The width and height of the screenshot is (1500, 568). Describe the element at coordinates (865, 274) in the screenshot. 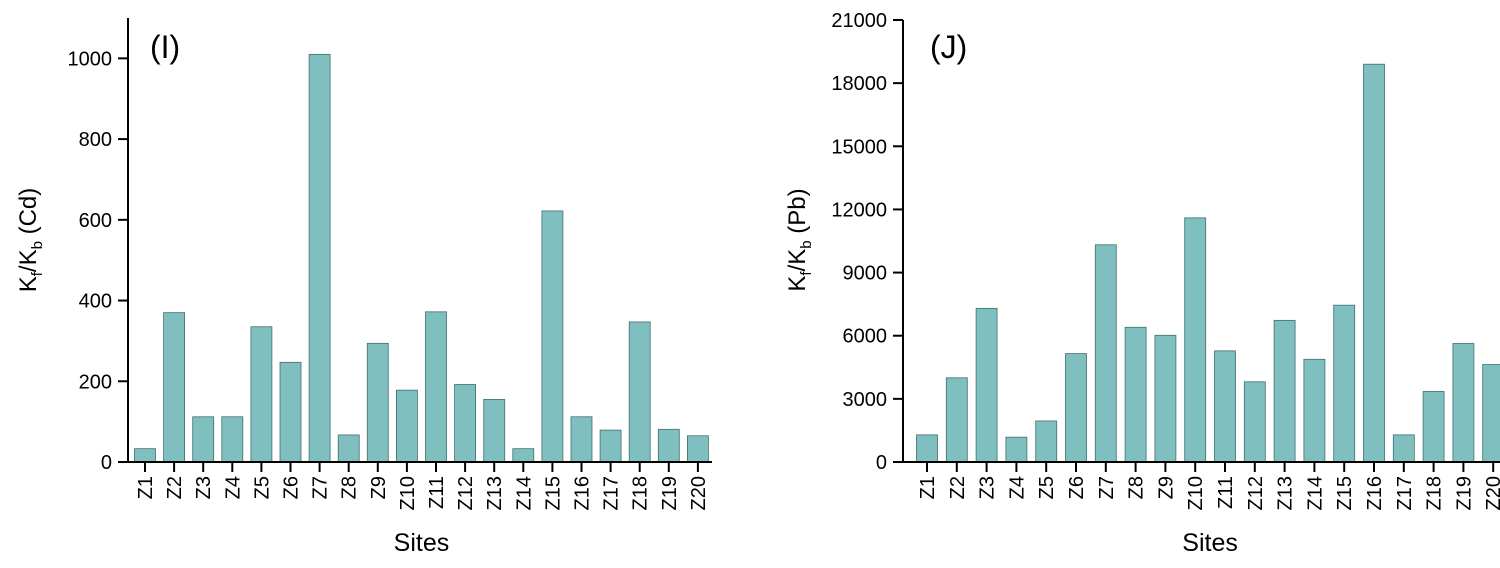

I see `y-tick-label: 9000` at that location.